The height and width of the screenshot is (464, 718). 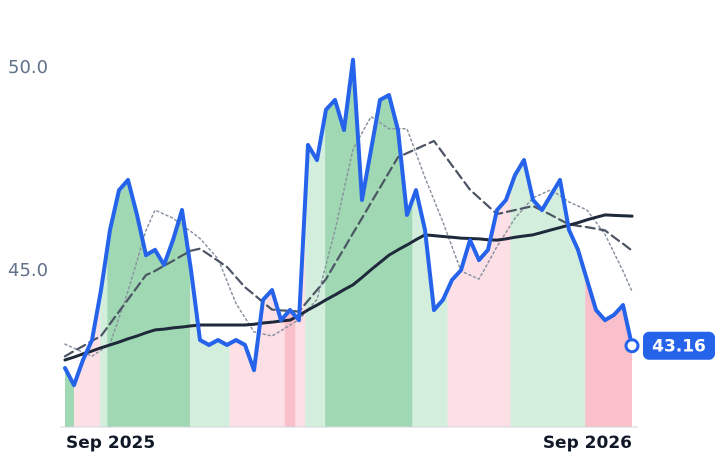 I want to click on y-tick-label: 50.0, so click(x=28, y=67).